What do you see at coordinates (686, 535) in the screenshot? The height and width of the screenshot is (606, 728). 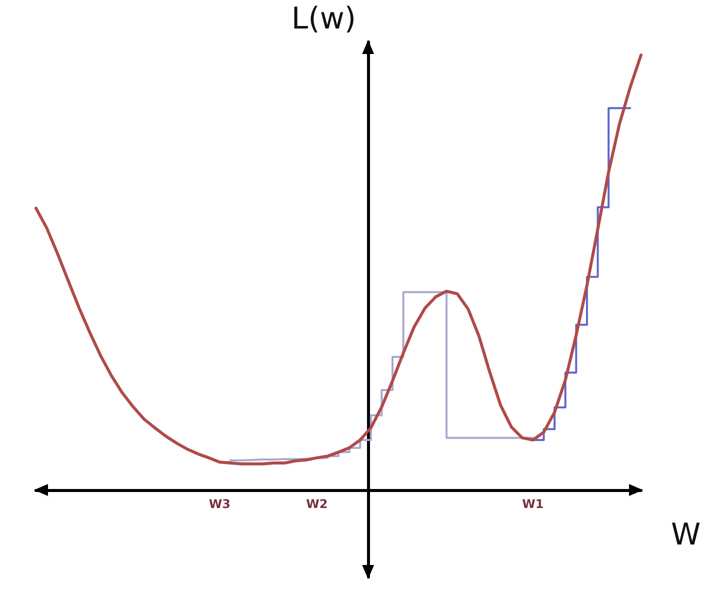 I see `x-axis-title: W` at bounding box center [686, 535].